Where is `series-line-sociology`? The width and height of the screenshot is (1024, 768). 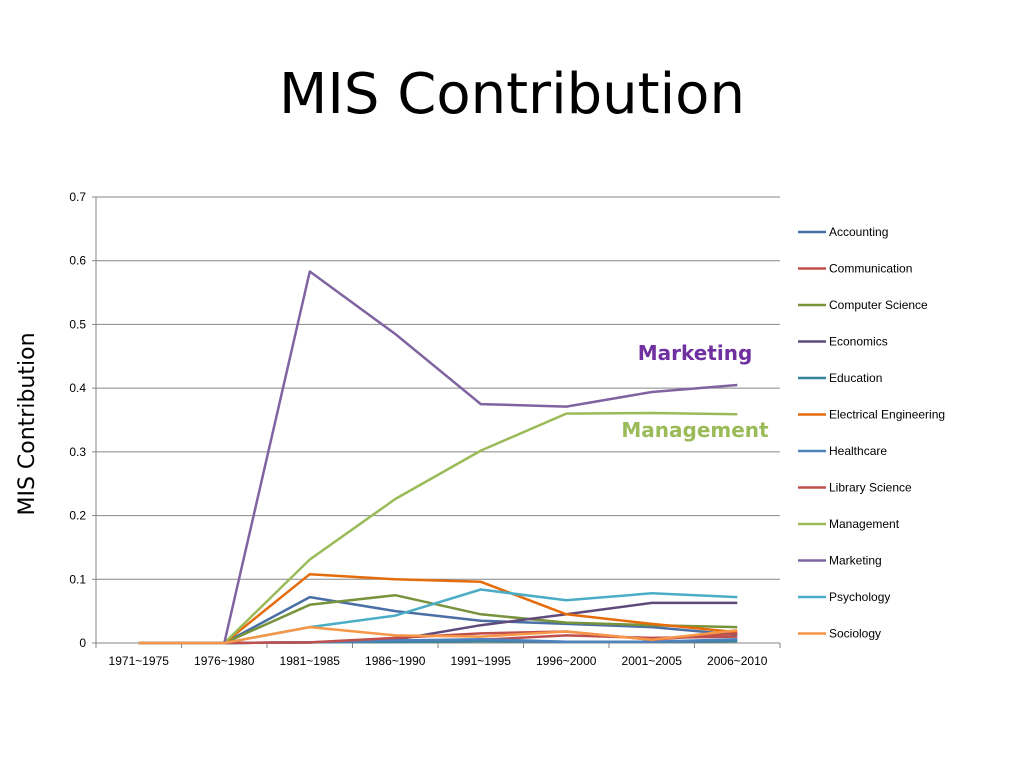 series-line-sociology is located at coordinates (438, 635).